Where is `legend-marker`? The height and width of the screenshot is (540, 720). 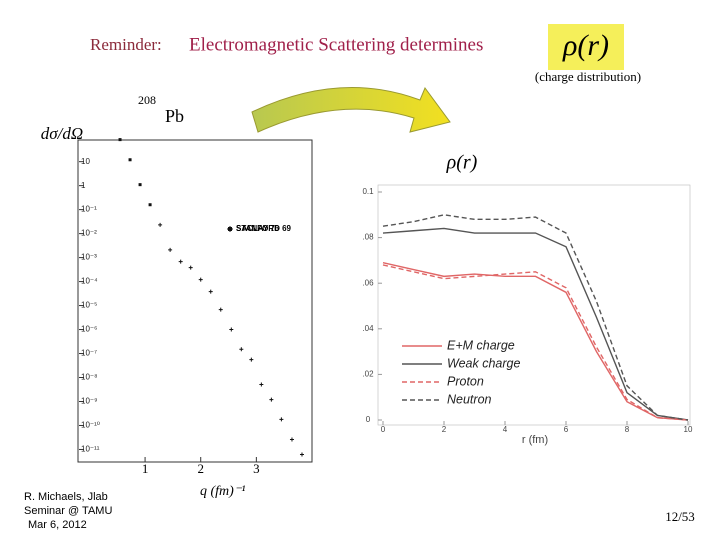
legend-marker is located at coordinates (230, 229).